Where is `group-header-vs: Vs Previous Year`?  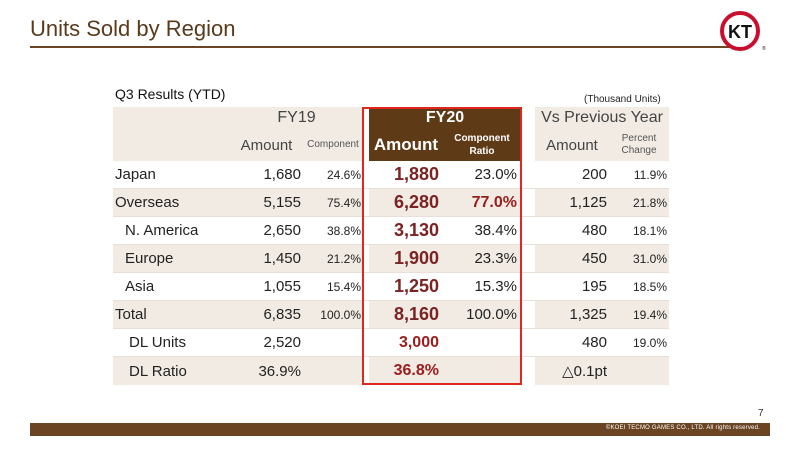
group-header-vs: Vs Previous Year is located at coordinates (602, 118).